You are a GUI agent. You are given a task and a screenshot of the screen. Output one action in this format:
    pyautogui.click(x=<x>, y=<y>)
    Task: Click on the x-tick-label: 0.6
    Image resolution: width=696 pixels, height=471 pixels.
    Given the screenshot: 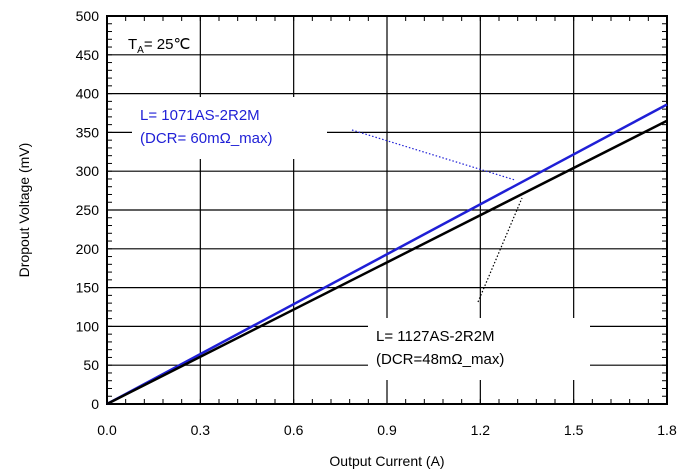 What is the action you would take?
    pyautogui.click(x=294, y=430)
    